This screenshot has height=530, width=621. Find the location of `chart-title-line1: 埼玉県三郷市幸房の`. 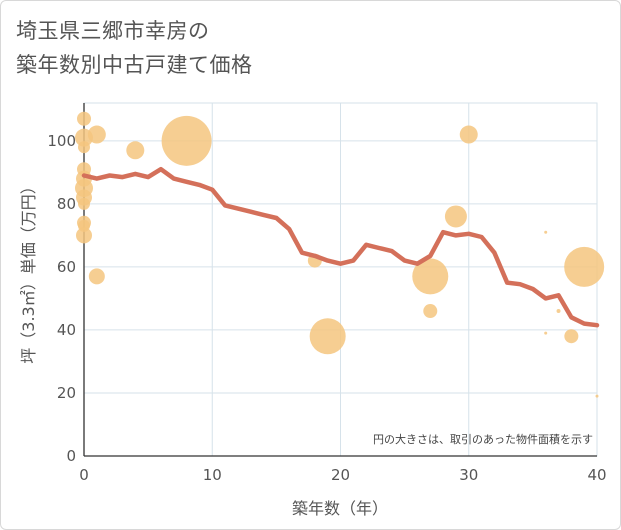

chart-title-line1: 埼玉県三郷市幸房の is located at coordinates (113, 31).